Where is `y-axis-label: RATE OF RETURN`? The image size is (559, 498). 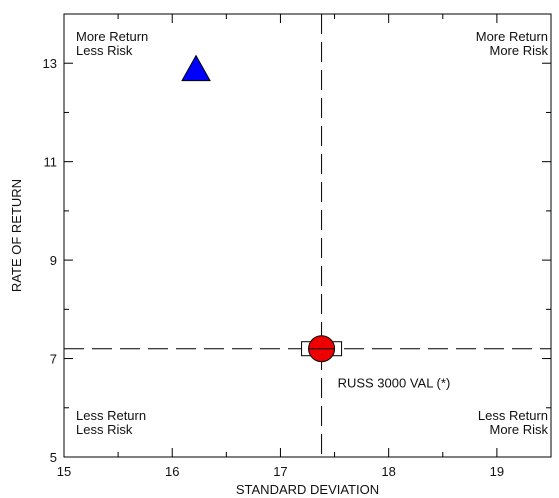
y-axis-label: RATE OF RETURN is located at coordinates (16, 235).